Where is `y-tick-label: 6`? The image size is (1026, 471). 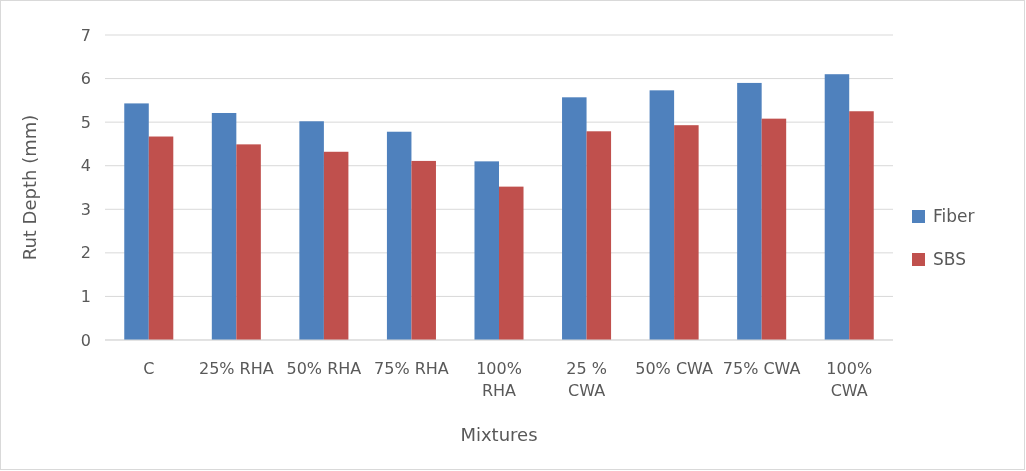
y-tick-label: 6 is located at coordinates (85, 79).